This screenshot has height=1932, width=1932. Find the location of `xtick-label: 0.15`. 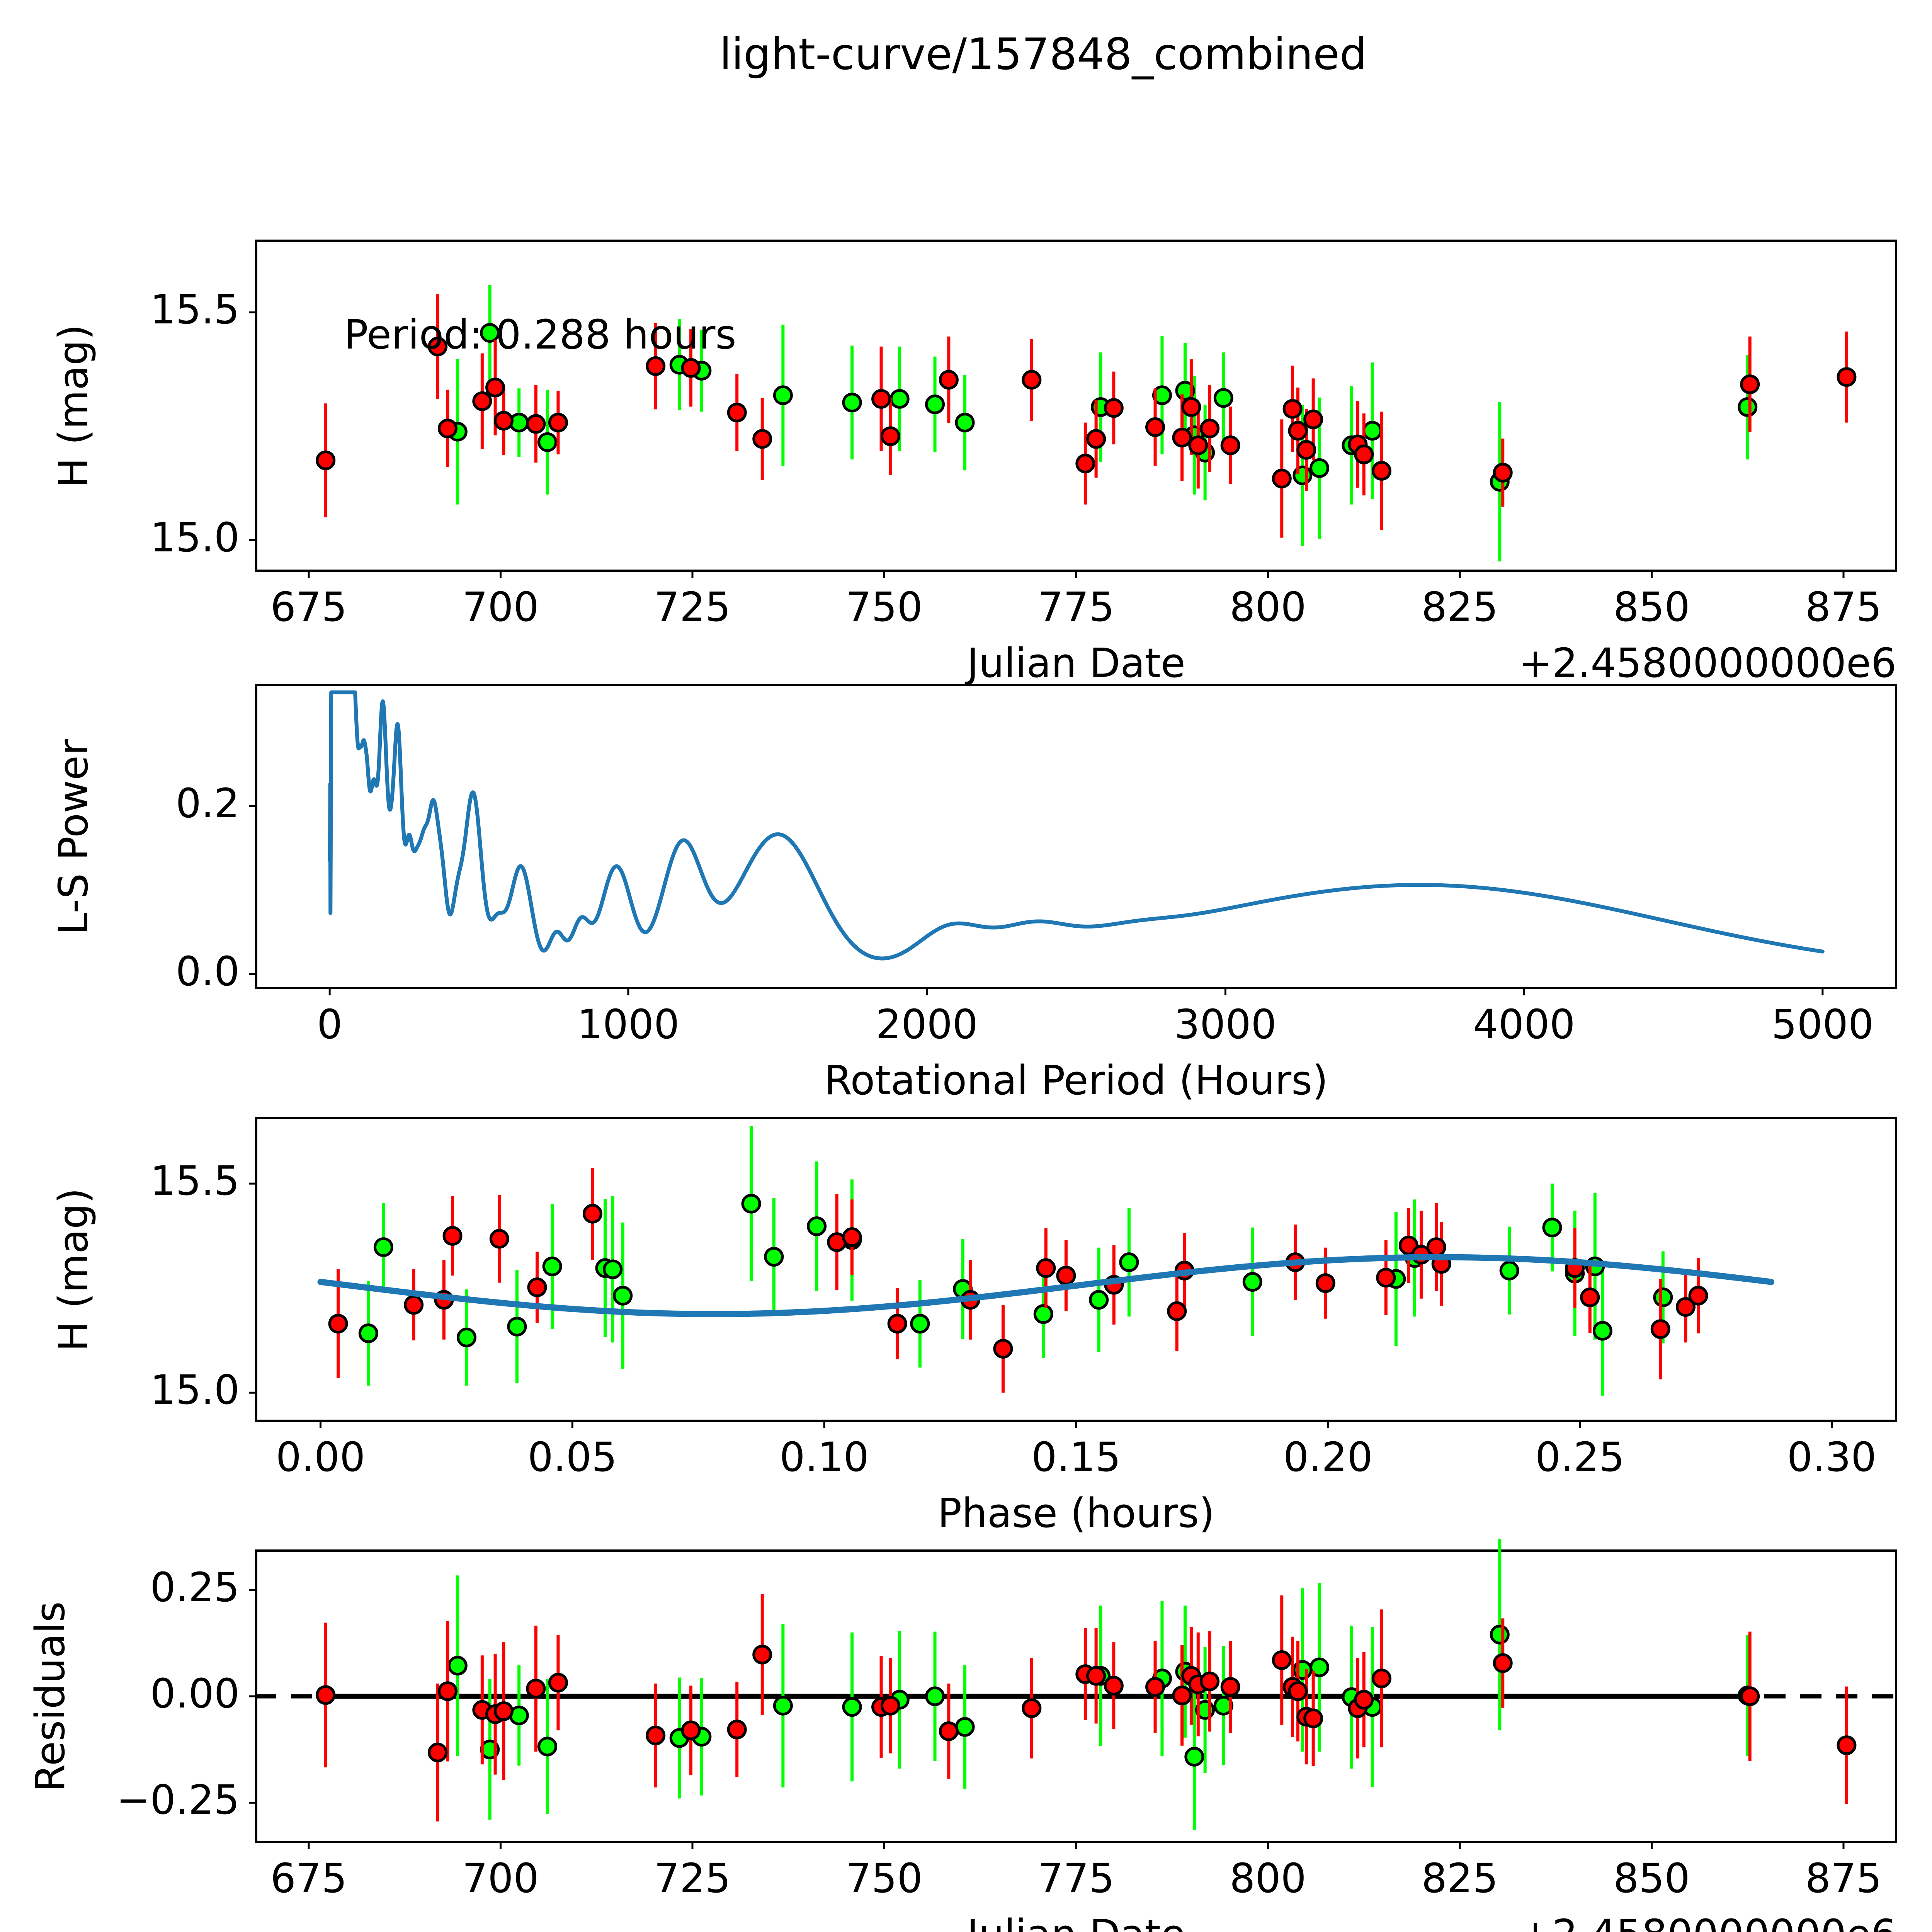

xtick-label: 0.15 is located at coordinates (1076, 1458).